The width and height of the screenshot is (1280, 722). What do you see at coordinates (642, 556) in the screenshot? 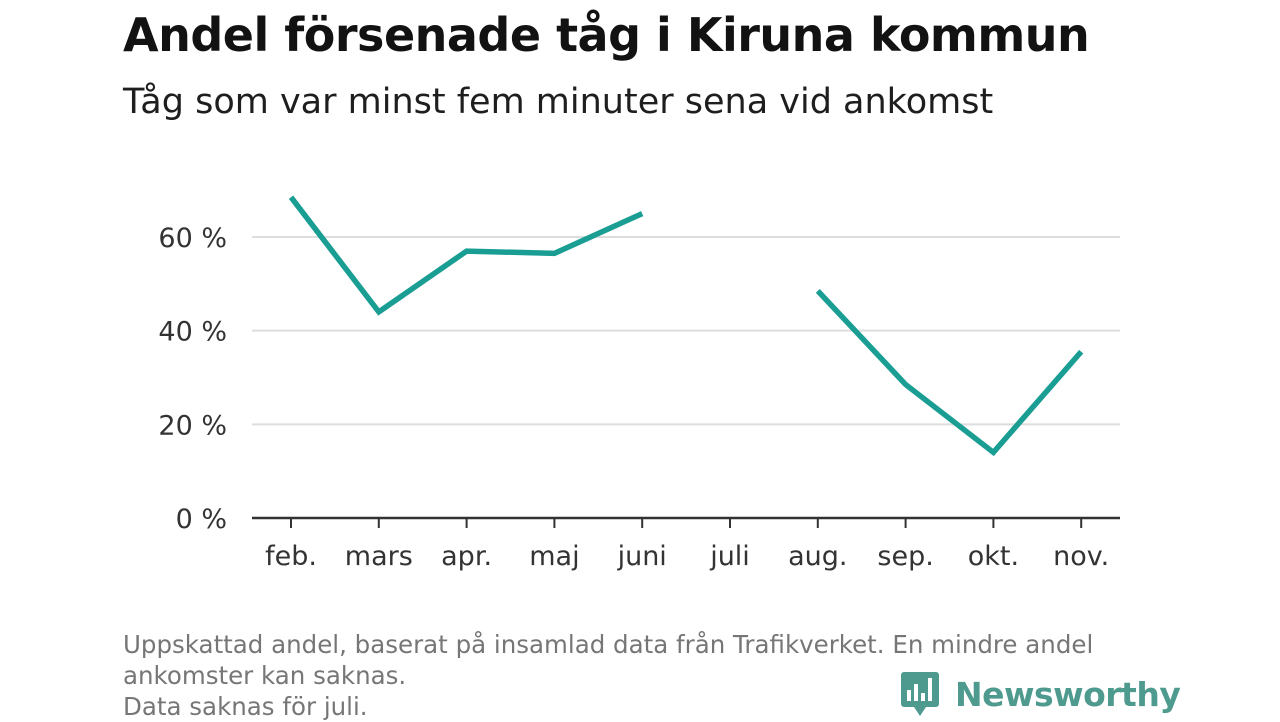
I see `x-tick-label: juni` at bounding box center [642, 556].